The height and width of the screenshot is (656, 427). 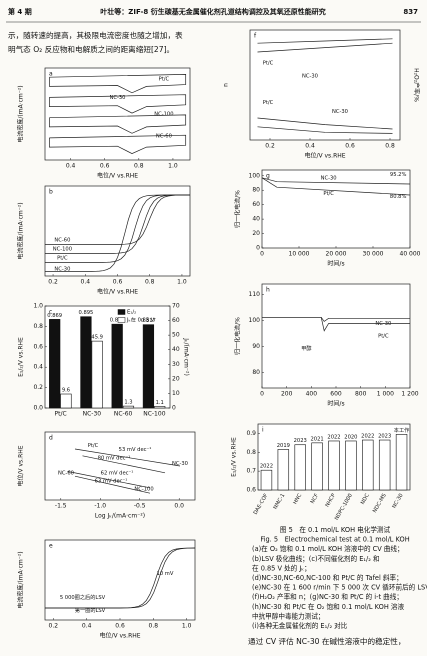 What do you see at coordinates (226, 85) in the screenshot?
I see `y-axis-label: n` at bounding box center [226, 85].